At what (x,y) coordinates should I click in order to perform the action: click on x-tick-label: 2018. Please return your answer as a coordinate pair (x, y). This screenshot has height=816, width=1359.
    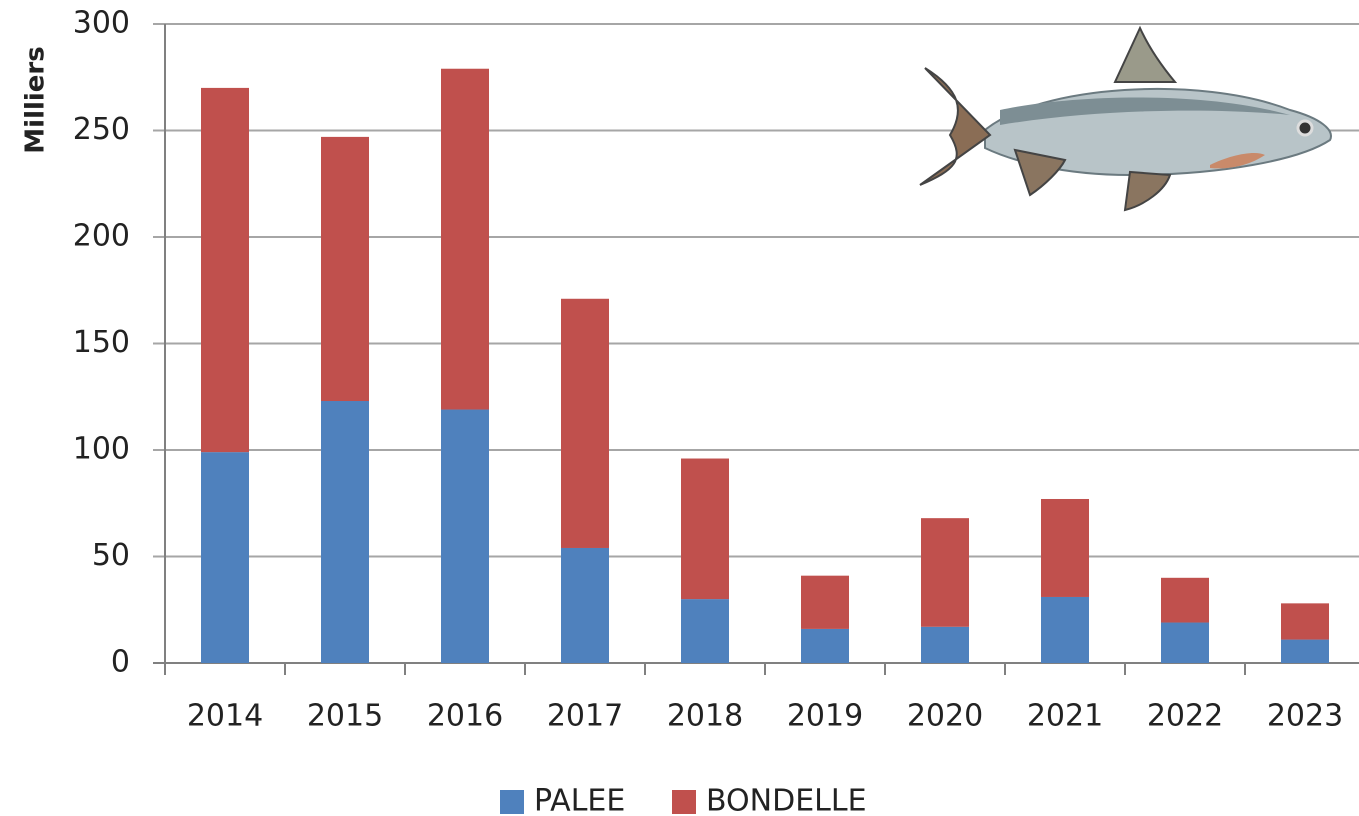
    Looking at the image, I should click on (705, 716).